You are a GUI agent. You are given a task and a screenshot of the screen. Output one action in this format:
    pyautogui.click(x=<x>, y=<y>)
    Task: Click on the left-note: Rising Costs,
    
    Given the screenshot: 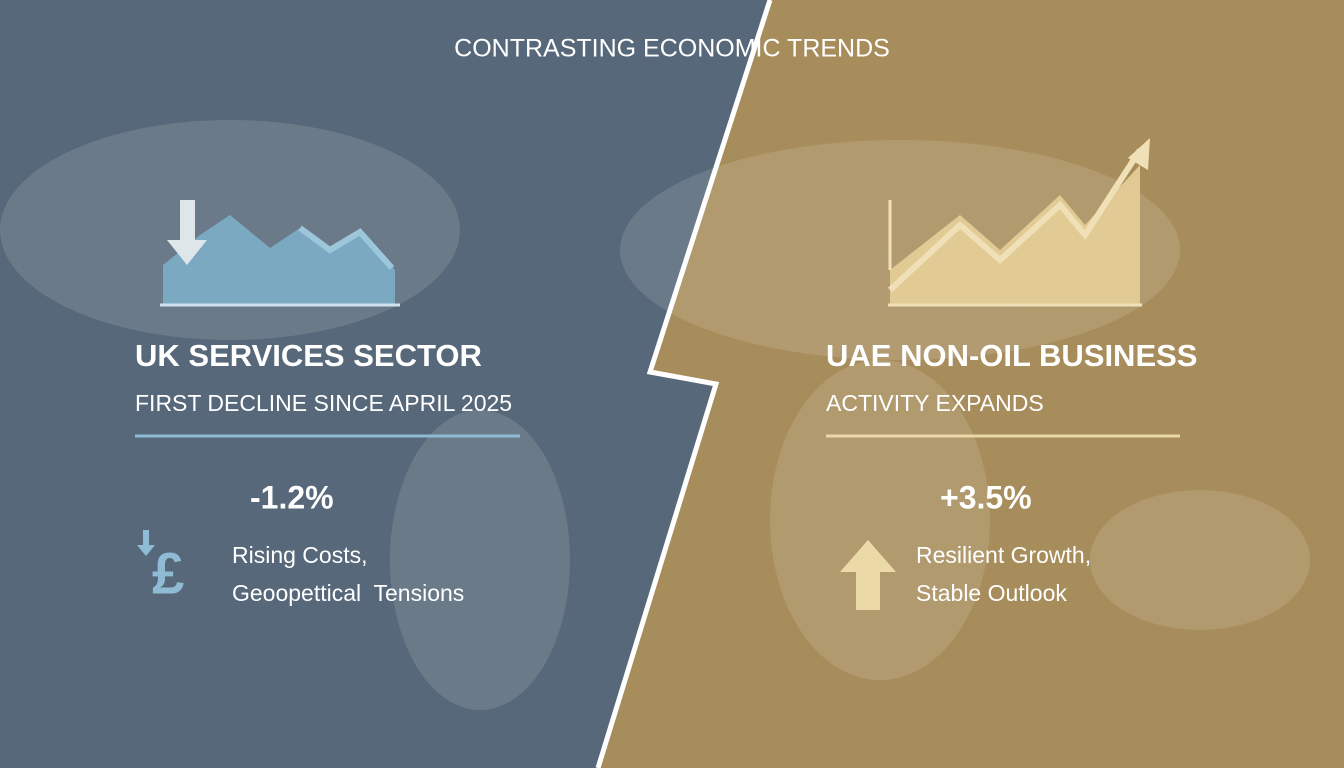 What is the action you would take?
    pyautogui.click(x=299, y=555)
    